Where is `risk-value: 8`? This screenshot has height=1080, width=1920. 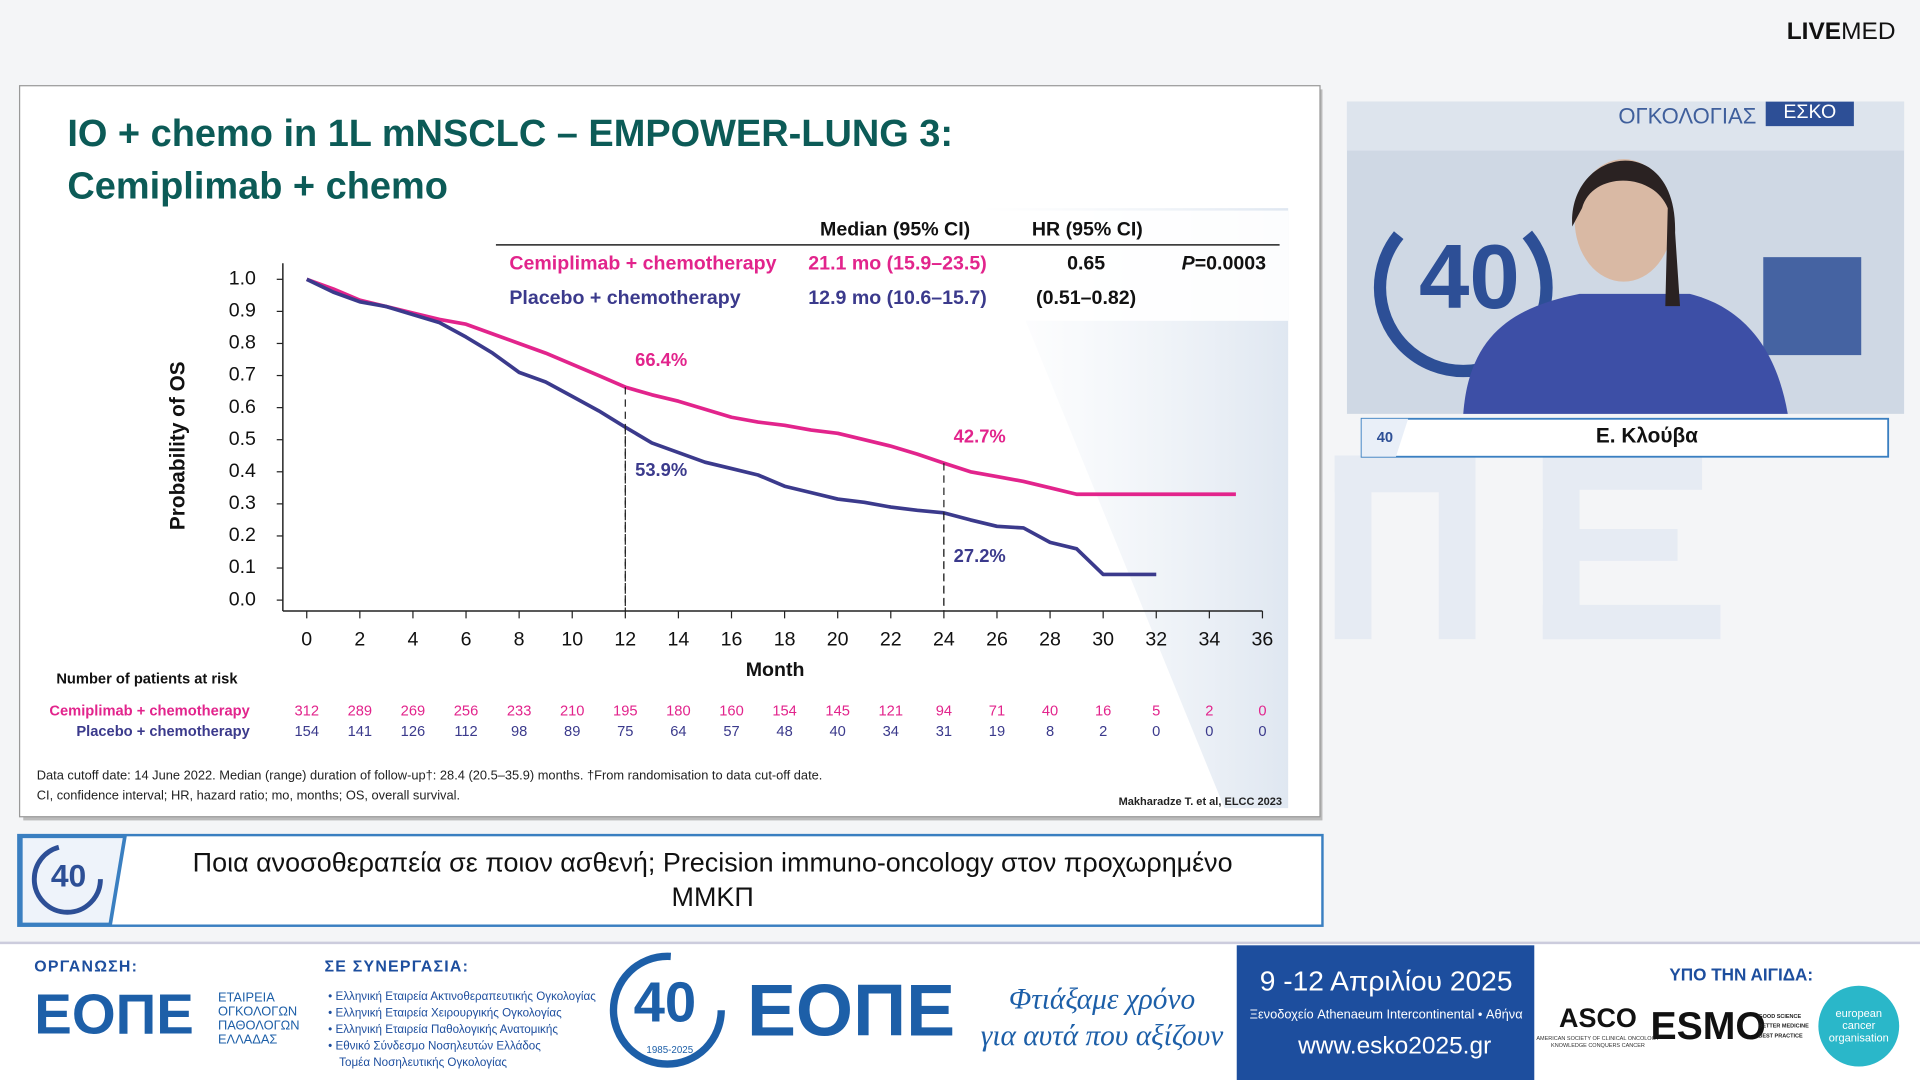
risk-value: 8 is located at coordinates (1050, 732).